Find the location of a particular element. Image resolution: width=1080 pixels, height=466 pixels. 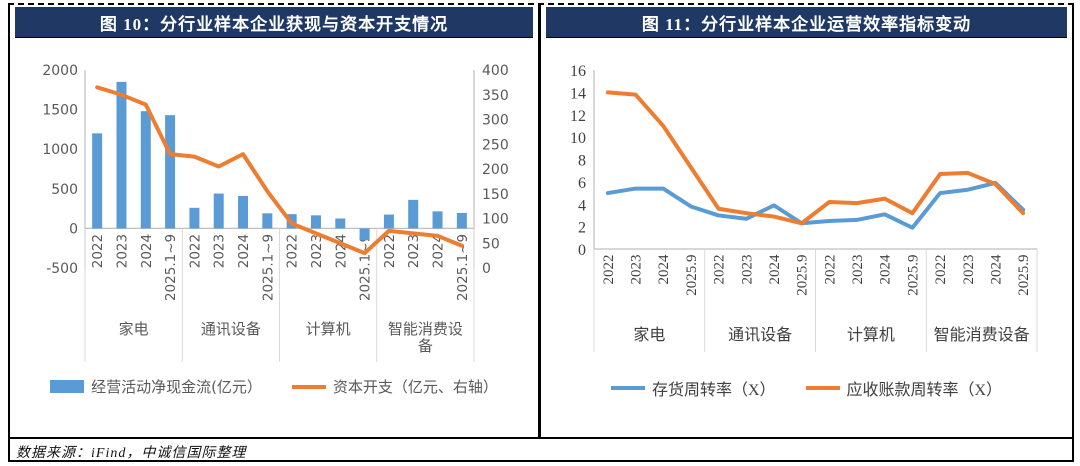

bar-series-swatch is located at coordinates (67, 386).